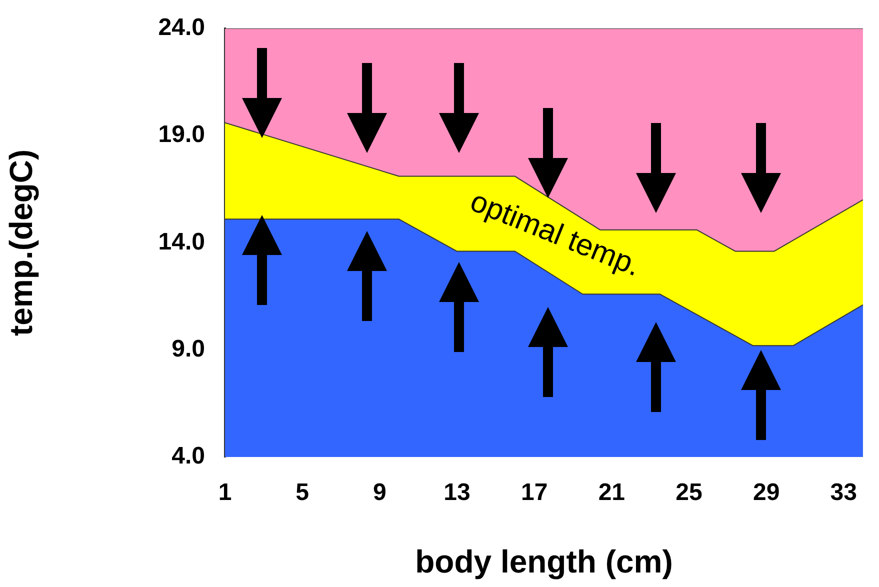 This screenshot has height=587, width=879. Describe the element at coordinates (534, 492) in the screenshot. I see `x-tick-label: 17` at that location.